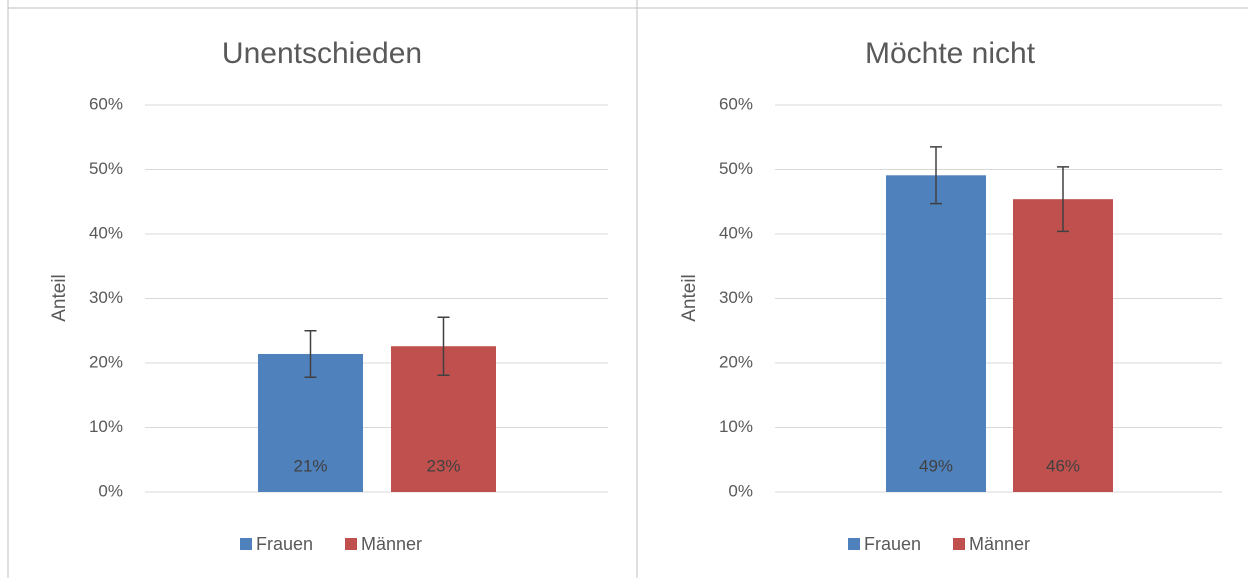 The width and height of the screenshot is (1248, 578). Describe the element at coordinates (950, 53) in the screenshot. I see `chart-title: Möchte nicht` at that location.